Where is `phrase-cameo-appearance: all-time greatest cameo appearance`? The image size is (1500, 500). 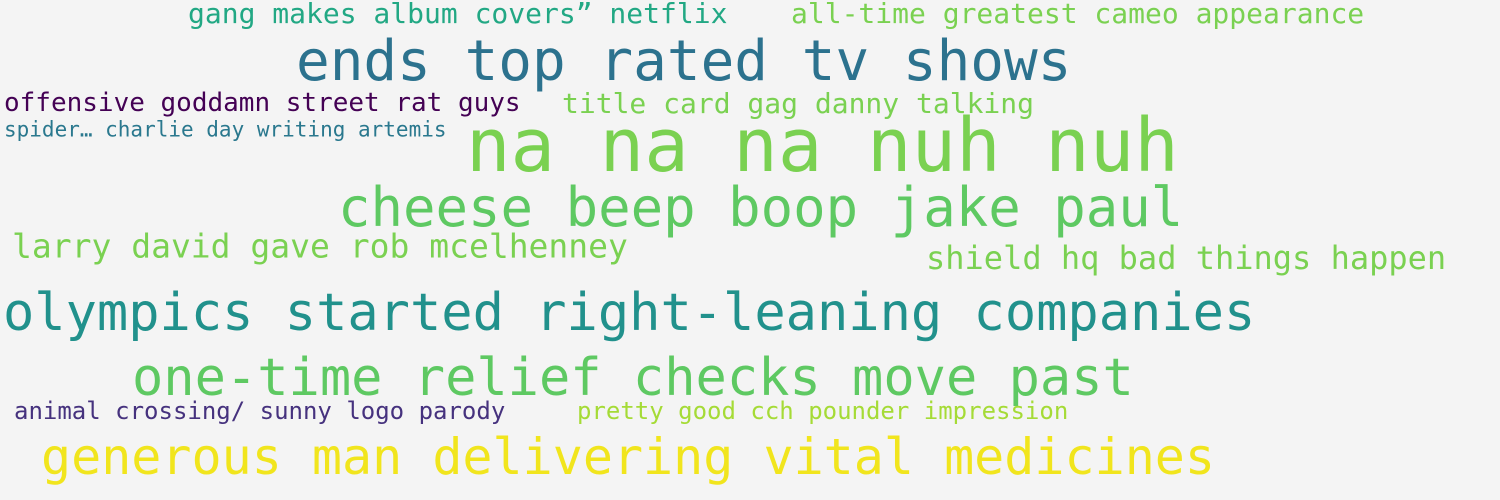 phrase-cameo-appearance: all-time greatest cameo appearance is located at coordinates (1078, 15).